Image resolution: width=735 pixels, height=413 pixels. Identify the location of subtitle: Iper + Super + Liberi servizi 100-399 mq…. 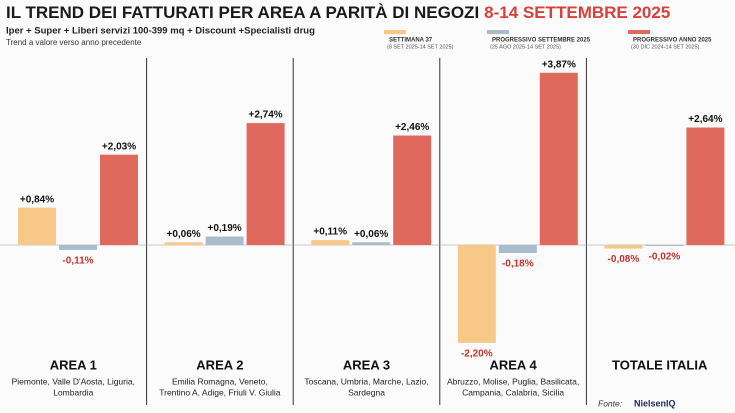
(160, 31).